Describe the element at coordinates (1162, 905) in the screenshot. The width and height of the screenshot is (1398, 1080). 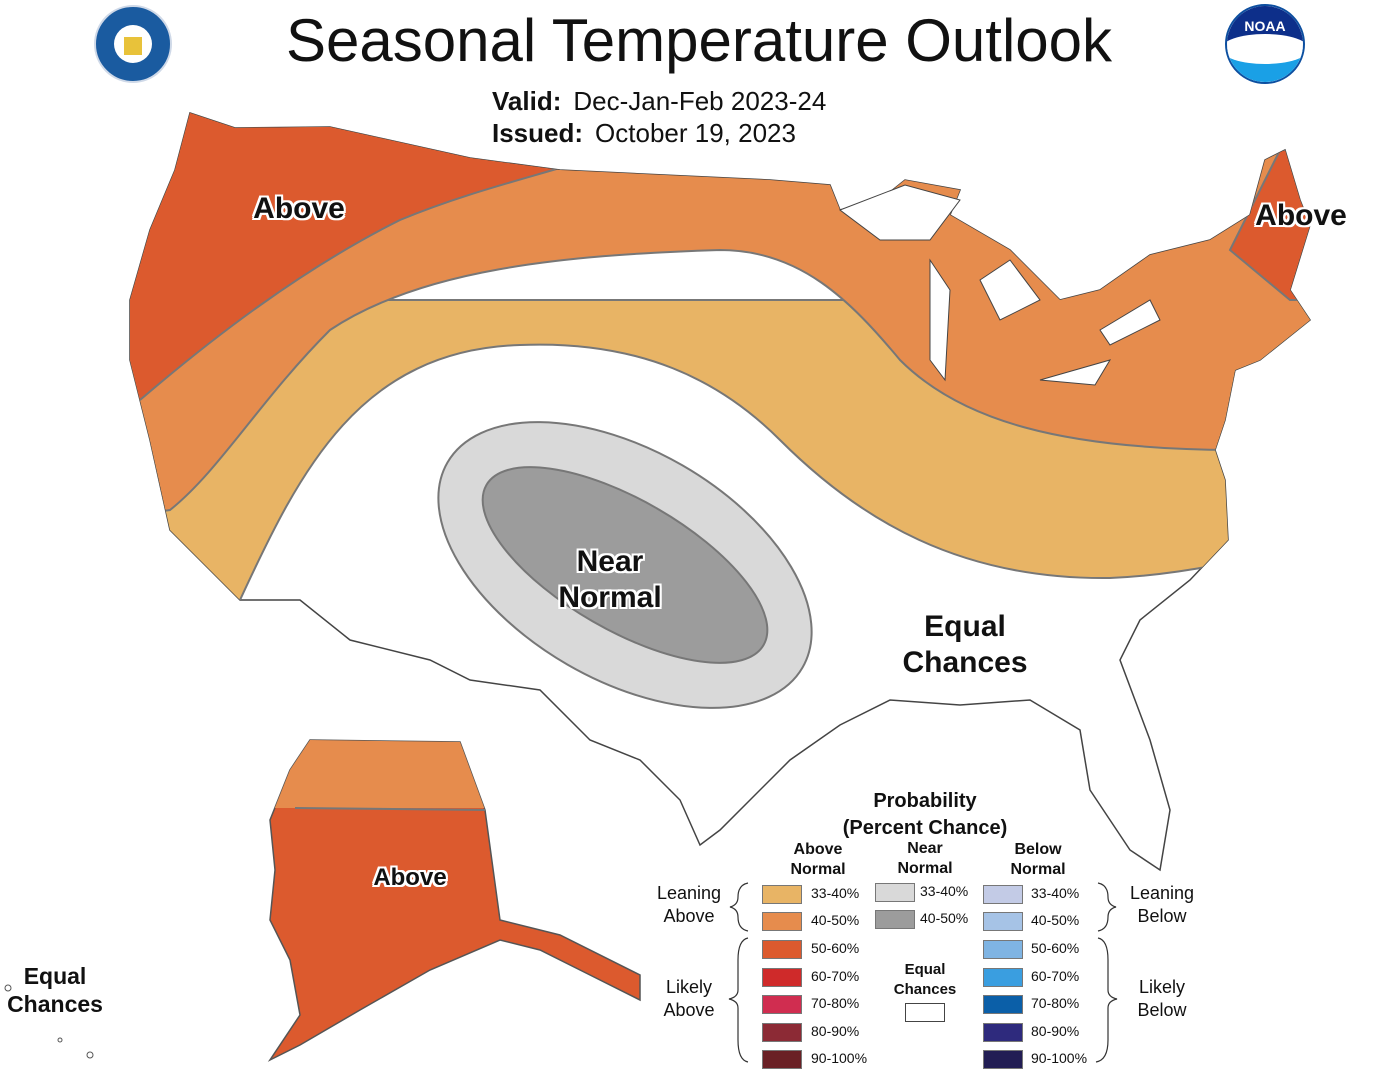
I see `leaning-below-label: Leaning Below` at that location.